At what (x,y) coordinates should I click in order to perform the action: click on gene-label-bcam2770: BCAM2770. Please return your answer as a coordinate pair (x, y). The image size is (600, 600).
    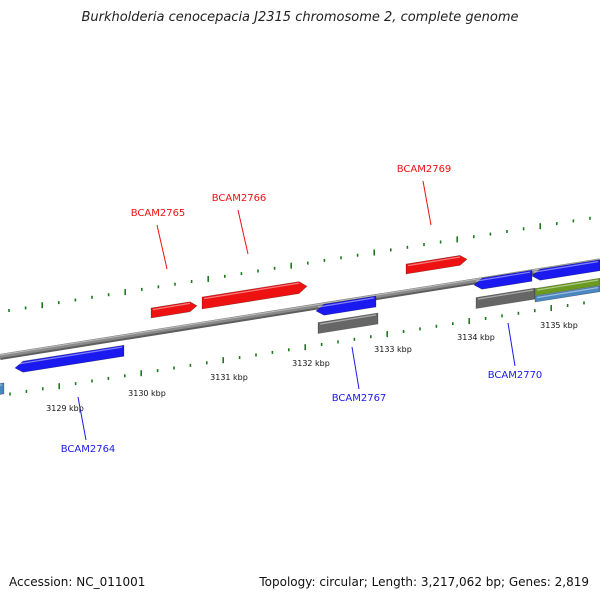
    Looking at the image, I should click on (515, 375).